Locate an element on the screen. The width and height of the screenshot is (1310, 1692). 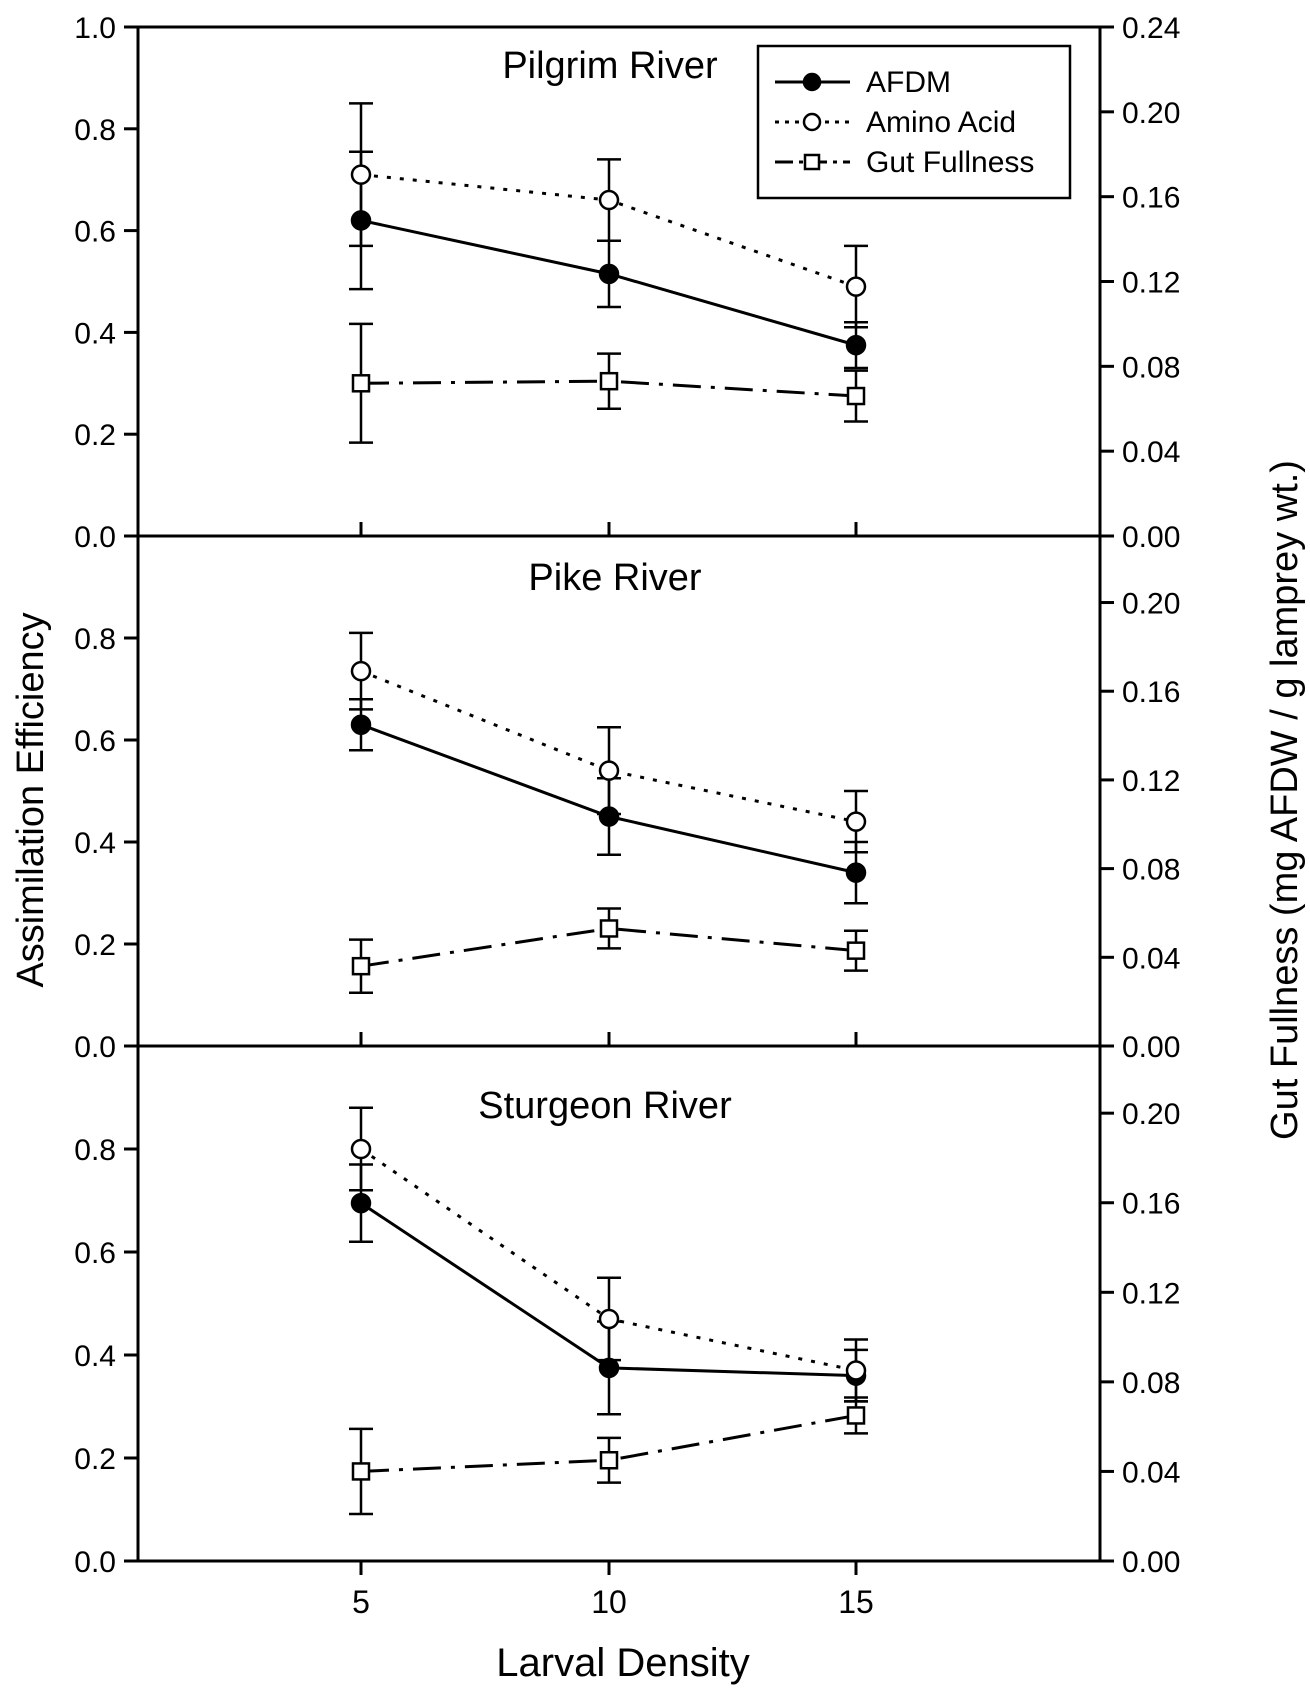
y-tick-label-left: 1.0 is located at coordinates (95, 28).